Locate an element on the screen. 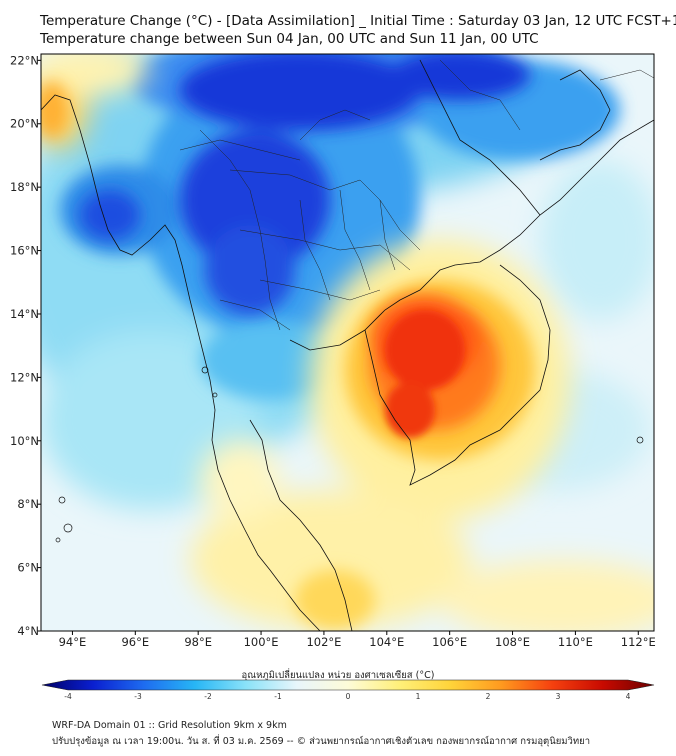  colorbar-tick-label: 1 is located at coordinates (418, 696).